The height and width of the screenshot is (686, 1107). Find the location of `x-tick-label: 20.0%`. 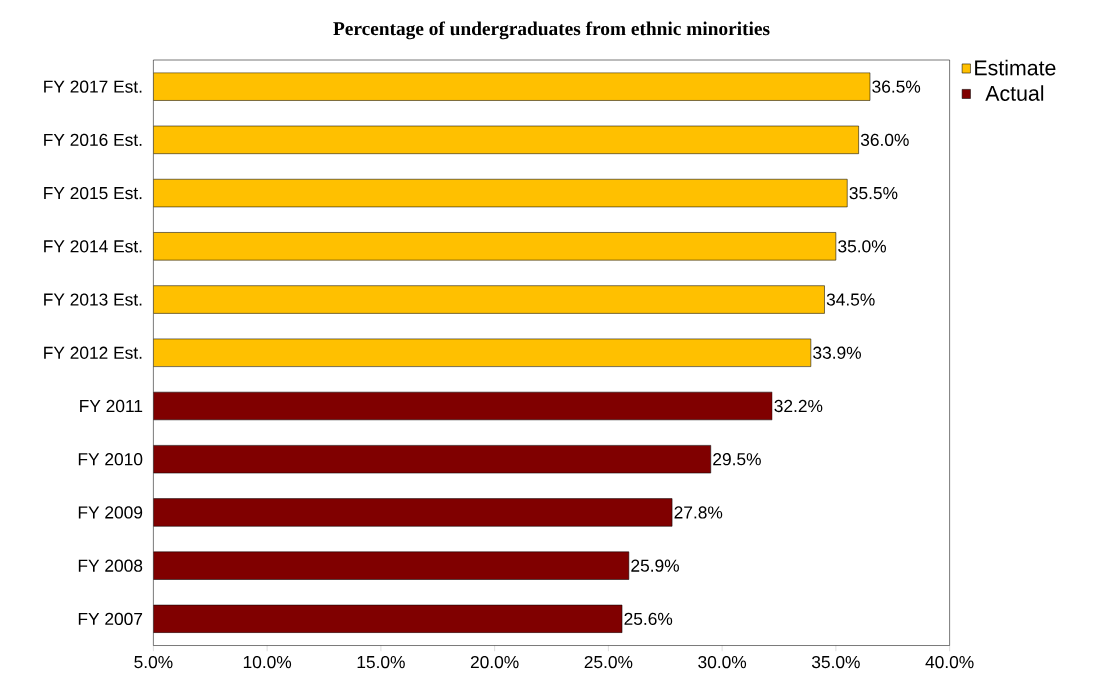

x-tick-label: 20.0% is located at coordinates (494, 662).